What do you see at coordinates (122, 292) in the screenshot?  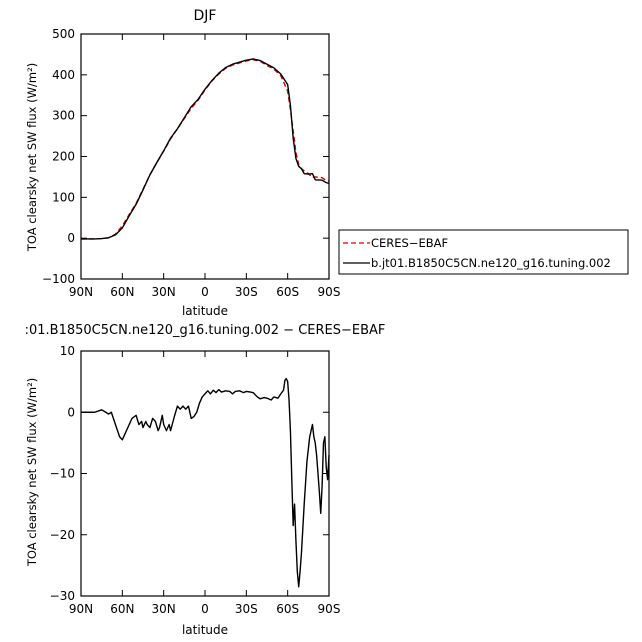 I see `top-x-tick-label: 60N` at bounding box center [122, 292].